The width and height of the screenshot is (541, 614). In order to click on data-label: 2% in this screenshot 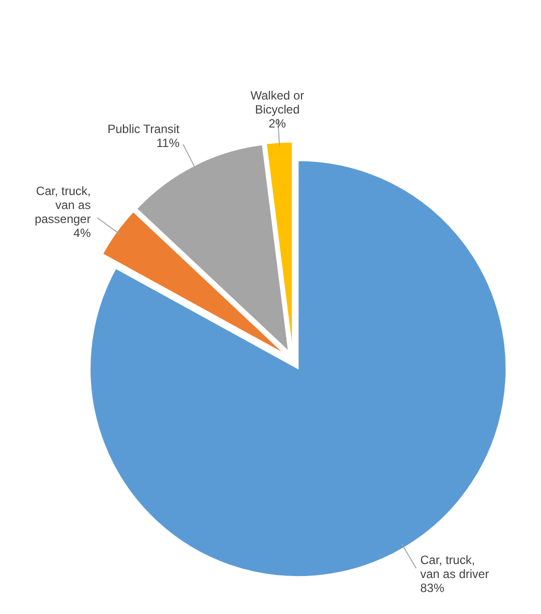, I will do `click(277, 123)`.